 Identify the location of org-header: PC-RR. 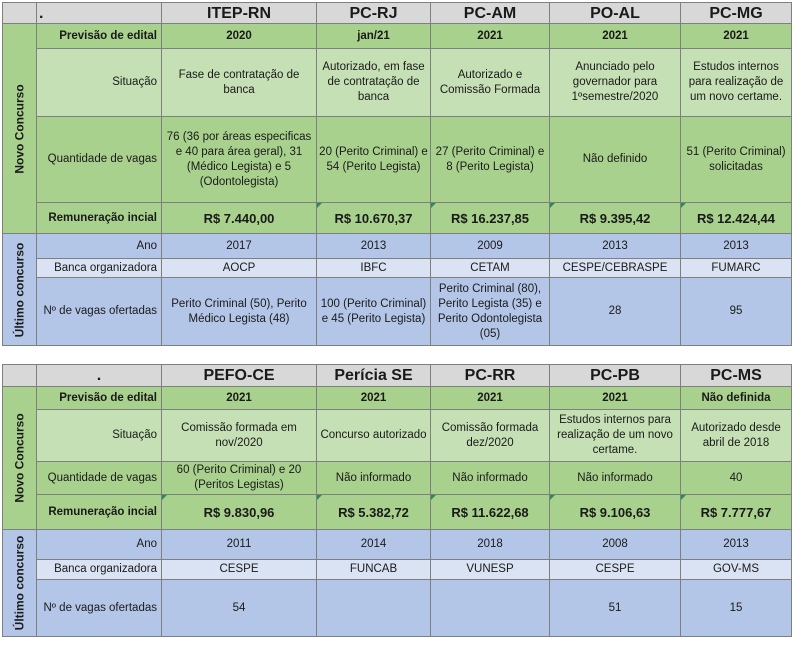
(490, 375).